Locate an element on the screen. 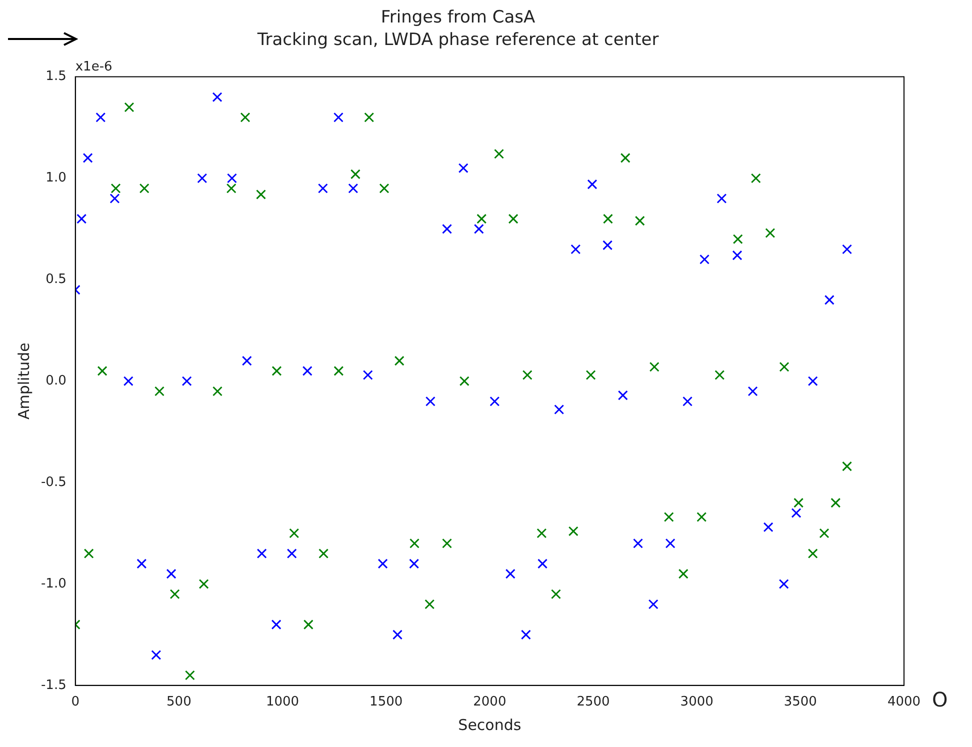 This screenshot has height=747, width=972. x-axis-title: Seconds is located at coordinates (490, 725).